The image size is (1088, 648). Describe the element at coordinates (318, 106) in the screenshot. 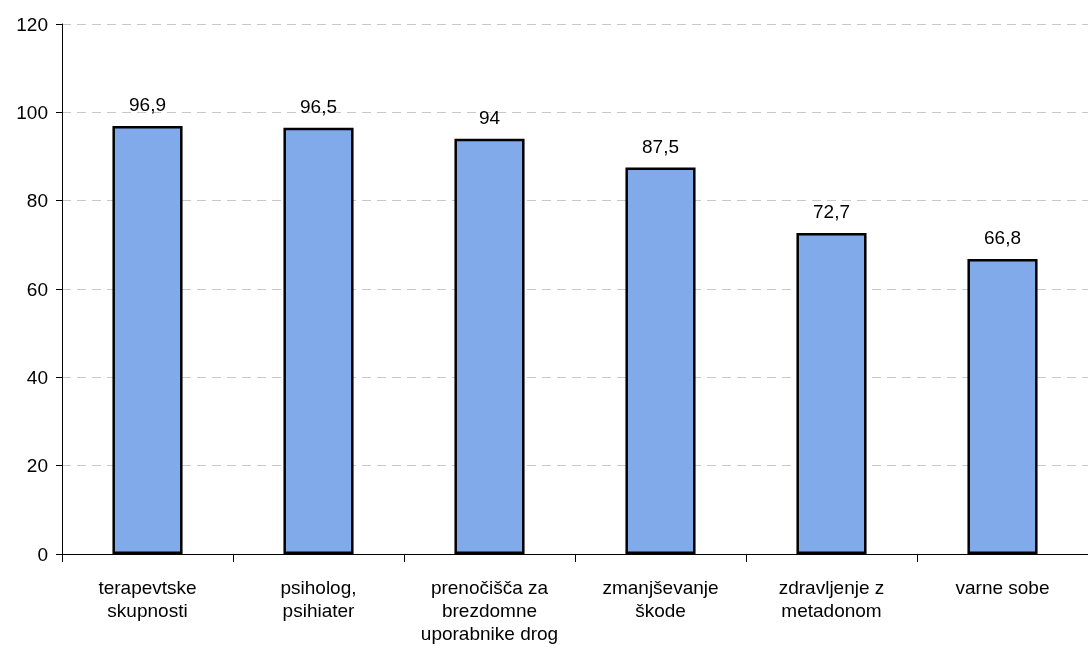

I see `data-label: 96,5` at that location.